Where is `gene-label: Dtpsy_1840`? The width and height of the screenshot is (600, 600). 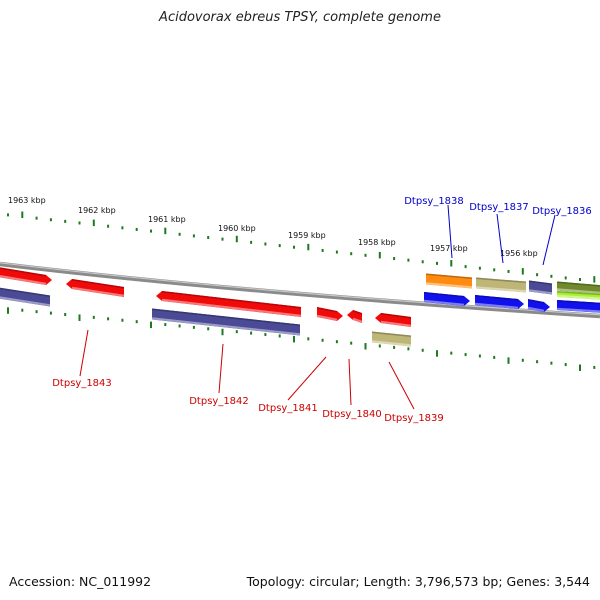 gene-label: Dtpsy_1840 is located at coordinates (352, 414).